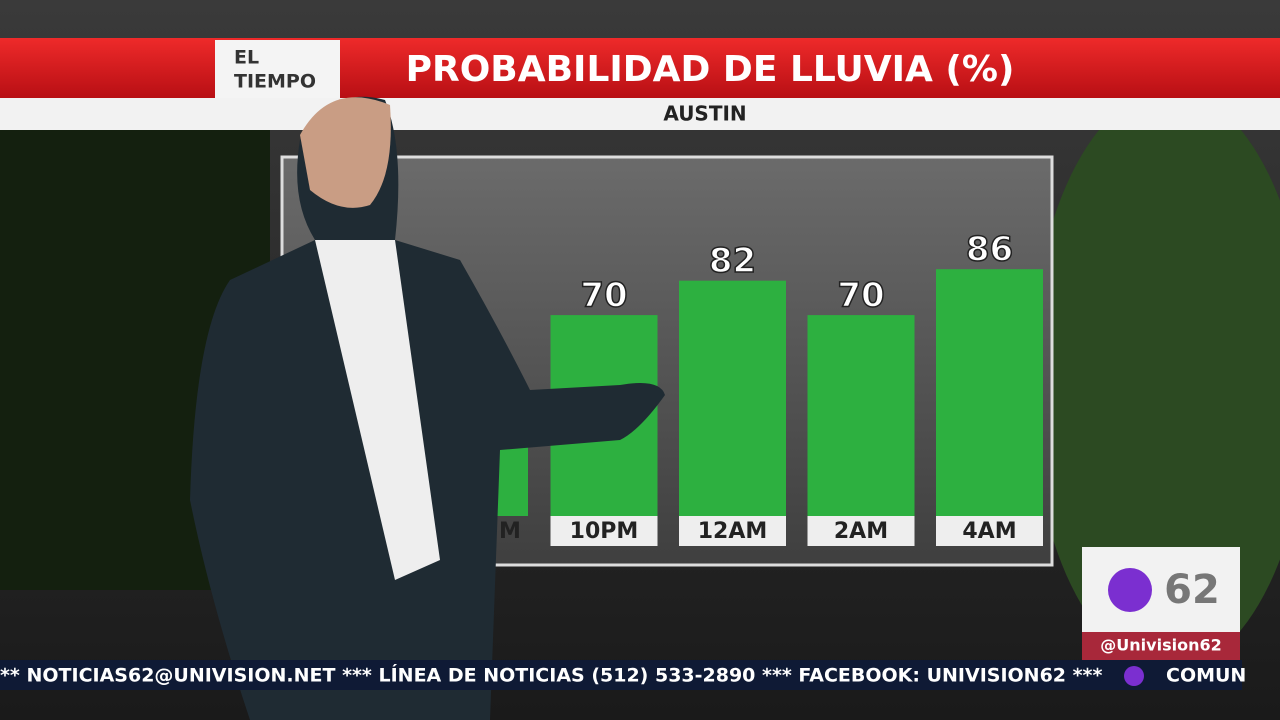 Image resolution: width=1280 pixels, height=720 pixels. What do you see at coordinates (704, 114) in the screenshot?
I see `chart-subtitle: AUSTIN` at bounding box center [704, 114].